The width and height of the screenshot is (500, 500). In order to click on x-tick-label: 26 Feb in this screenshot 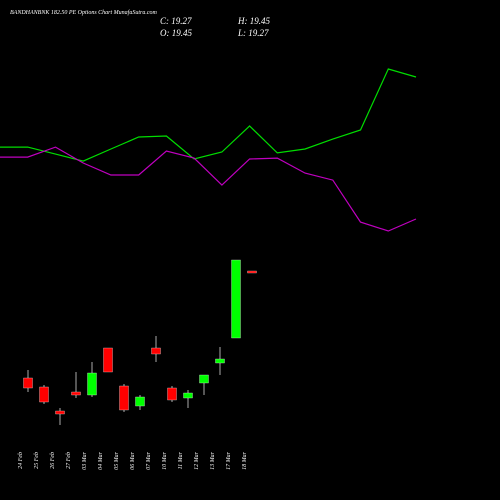, I will do `click(53, 460)`.